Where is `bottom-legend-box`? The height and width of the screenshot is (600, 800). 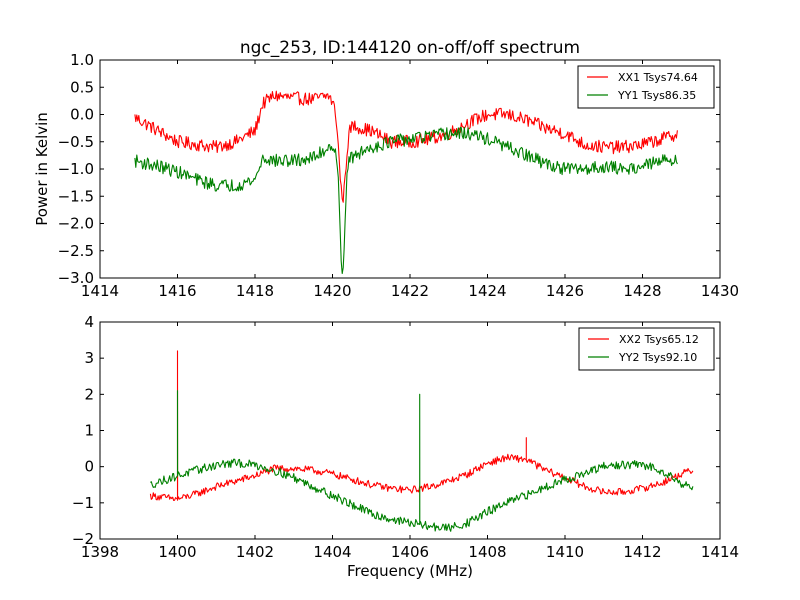
bottom-legend-box is located at coordinates (646, 349).